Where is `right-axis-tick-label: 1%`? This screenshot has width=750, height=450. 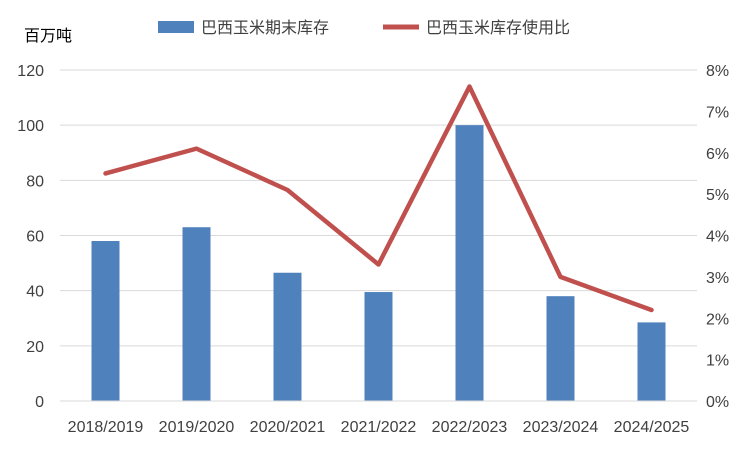 right-axis-tick-label: 1% is located at coordinates (717, 361).